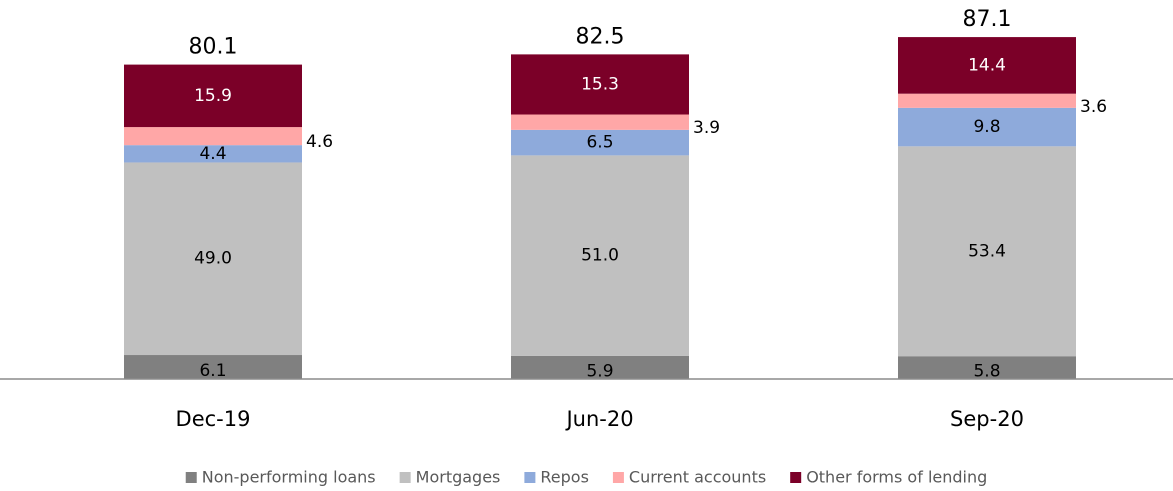 The height and width of the screenshot is (491, 1173). I want to click on data-label: 14.4, so click(987, 65).